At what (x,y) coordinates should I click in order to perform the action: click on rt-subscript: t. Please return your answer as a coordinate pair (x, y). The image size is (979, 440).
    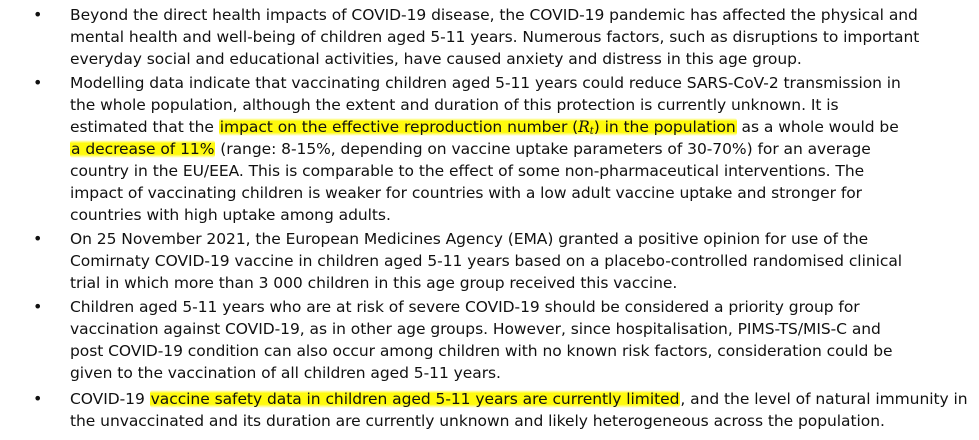
    Looking at the image, I should click on (591, 131).